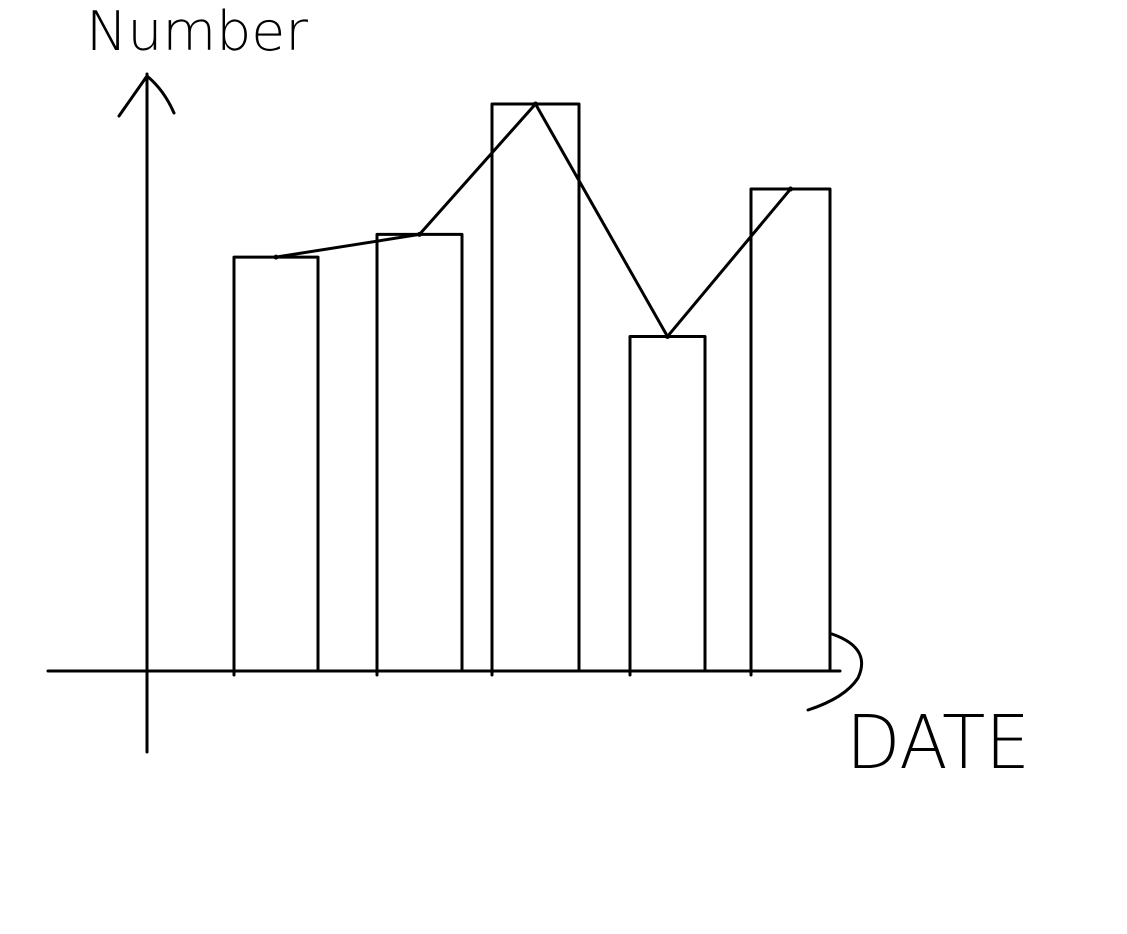 This screenshot has width=1128, height=934. I want to click on y-axis-label: Number, so click(197, 31).